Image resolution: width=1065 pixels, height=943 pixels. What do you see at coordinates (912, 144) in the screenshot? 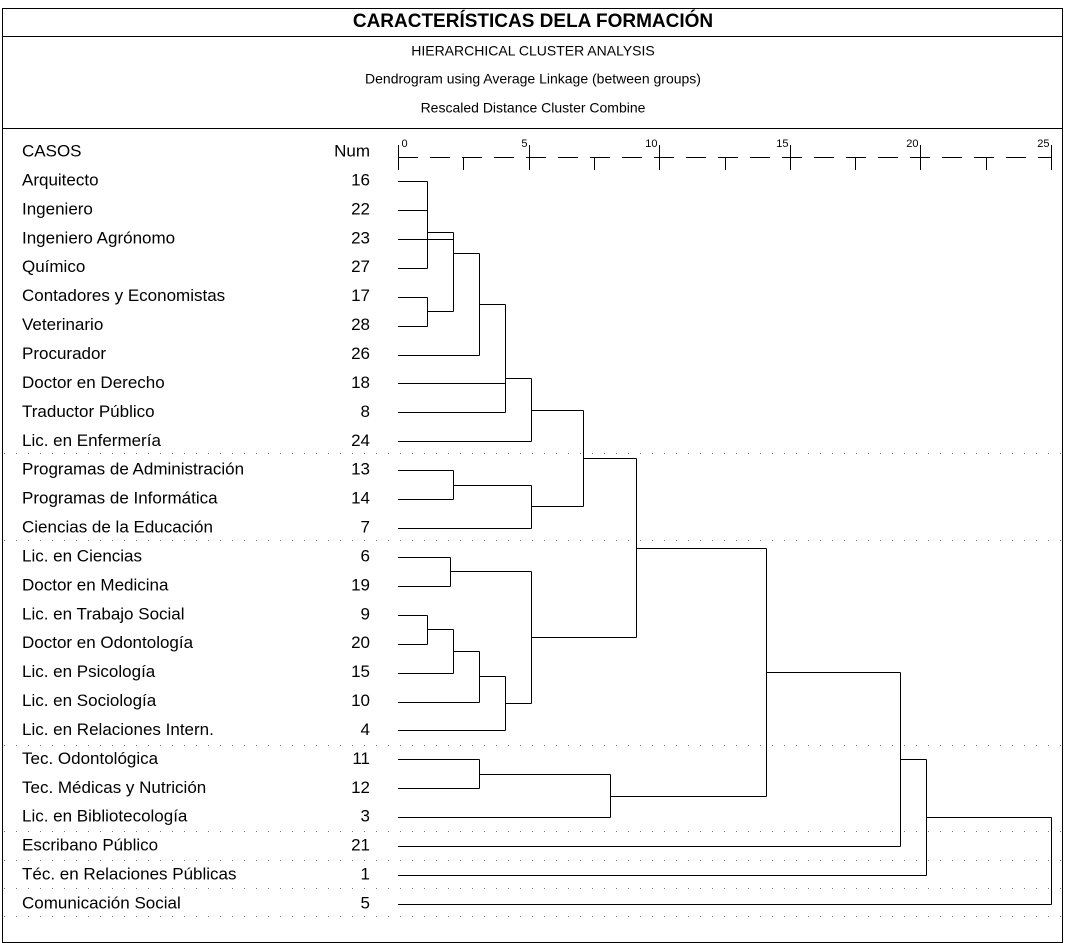
I see `x-tick-label: 20` at bounding box center [912, 144].